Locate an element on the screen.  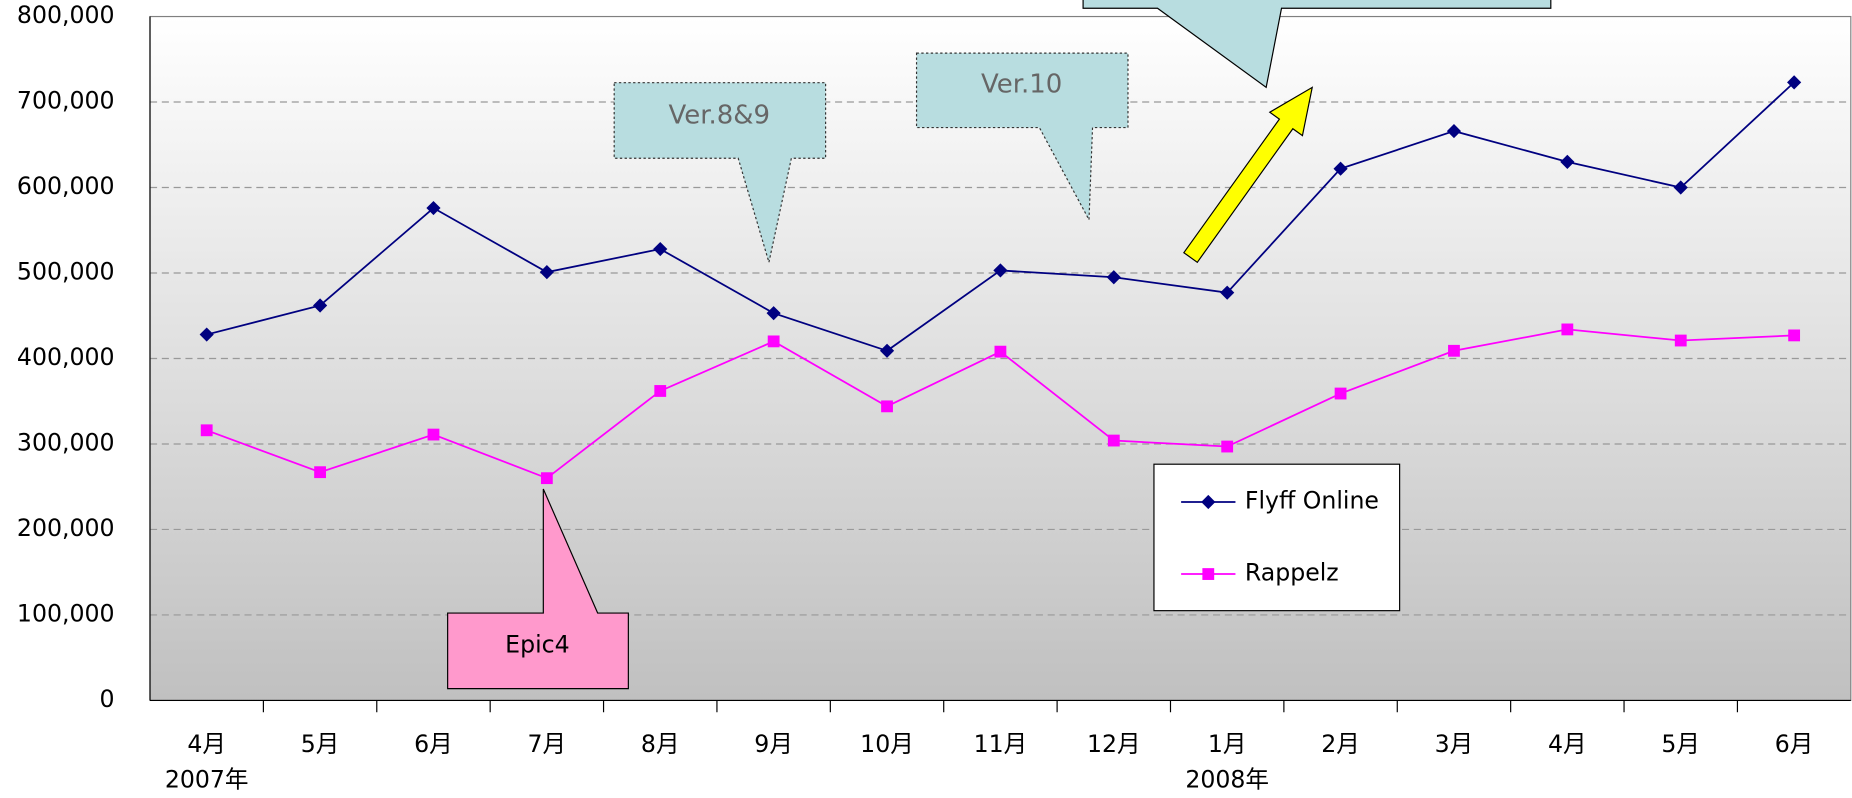
x-group-label: 2007年 is located at coordinates (207, 779).